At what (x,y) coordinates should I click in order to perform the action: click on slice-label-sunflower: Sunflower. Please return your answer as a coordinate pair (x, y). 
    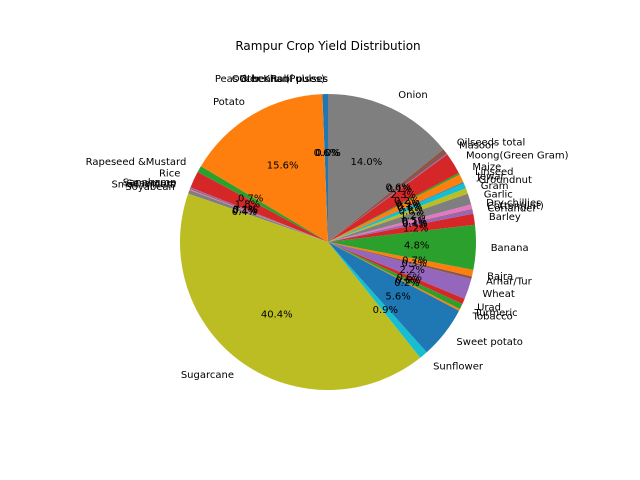
    Looking at the image, I should click on (458, 366).